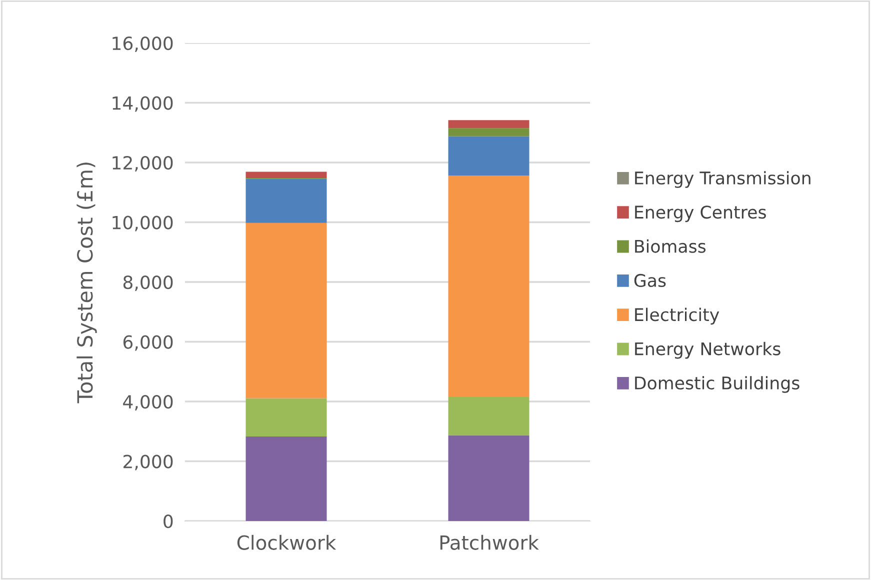 The height and width of the screenshot is (580, 871). Describe the element at coordinates (142, 224) in the screenshot. I see `y-tick-label: 10,000` at that location.